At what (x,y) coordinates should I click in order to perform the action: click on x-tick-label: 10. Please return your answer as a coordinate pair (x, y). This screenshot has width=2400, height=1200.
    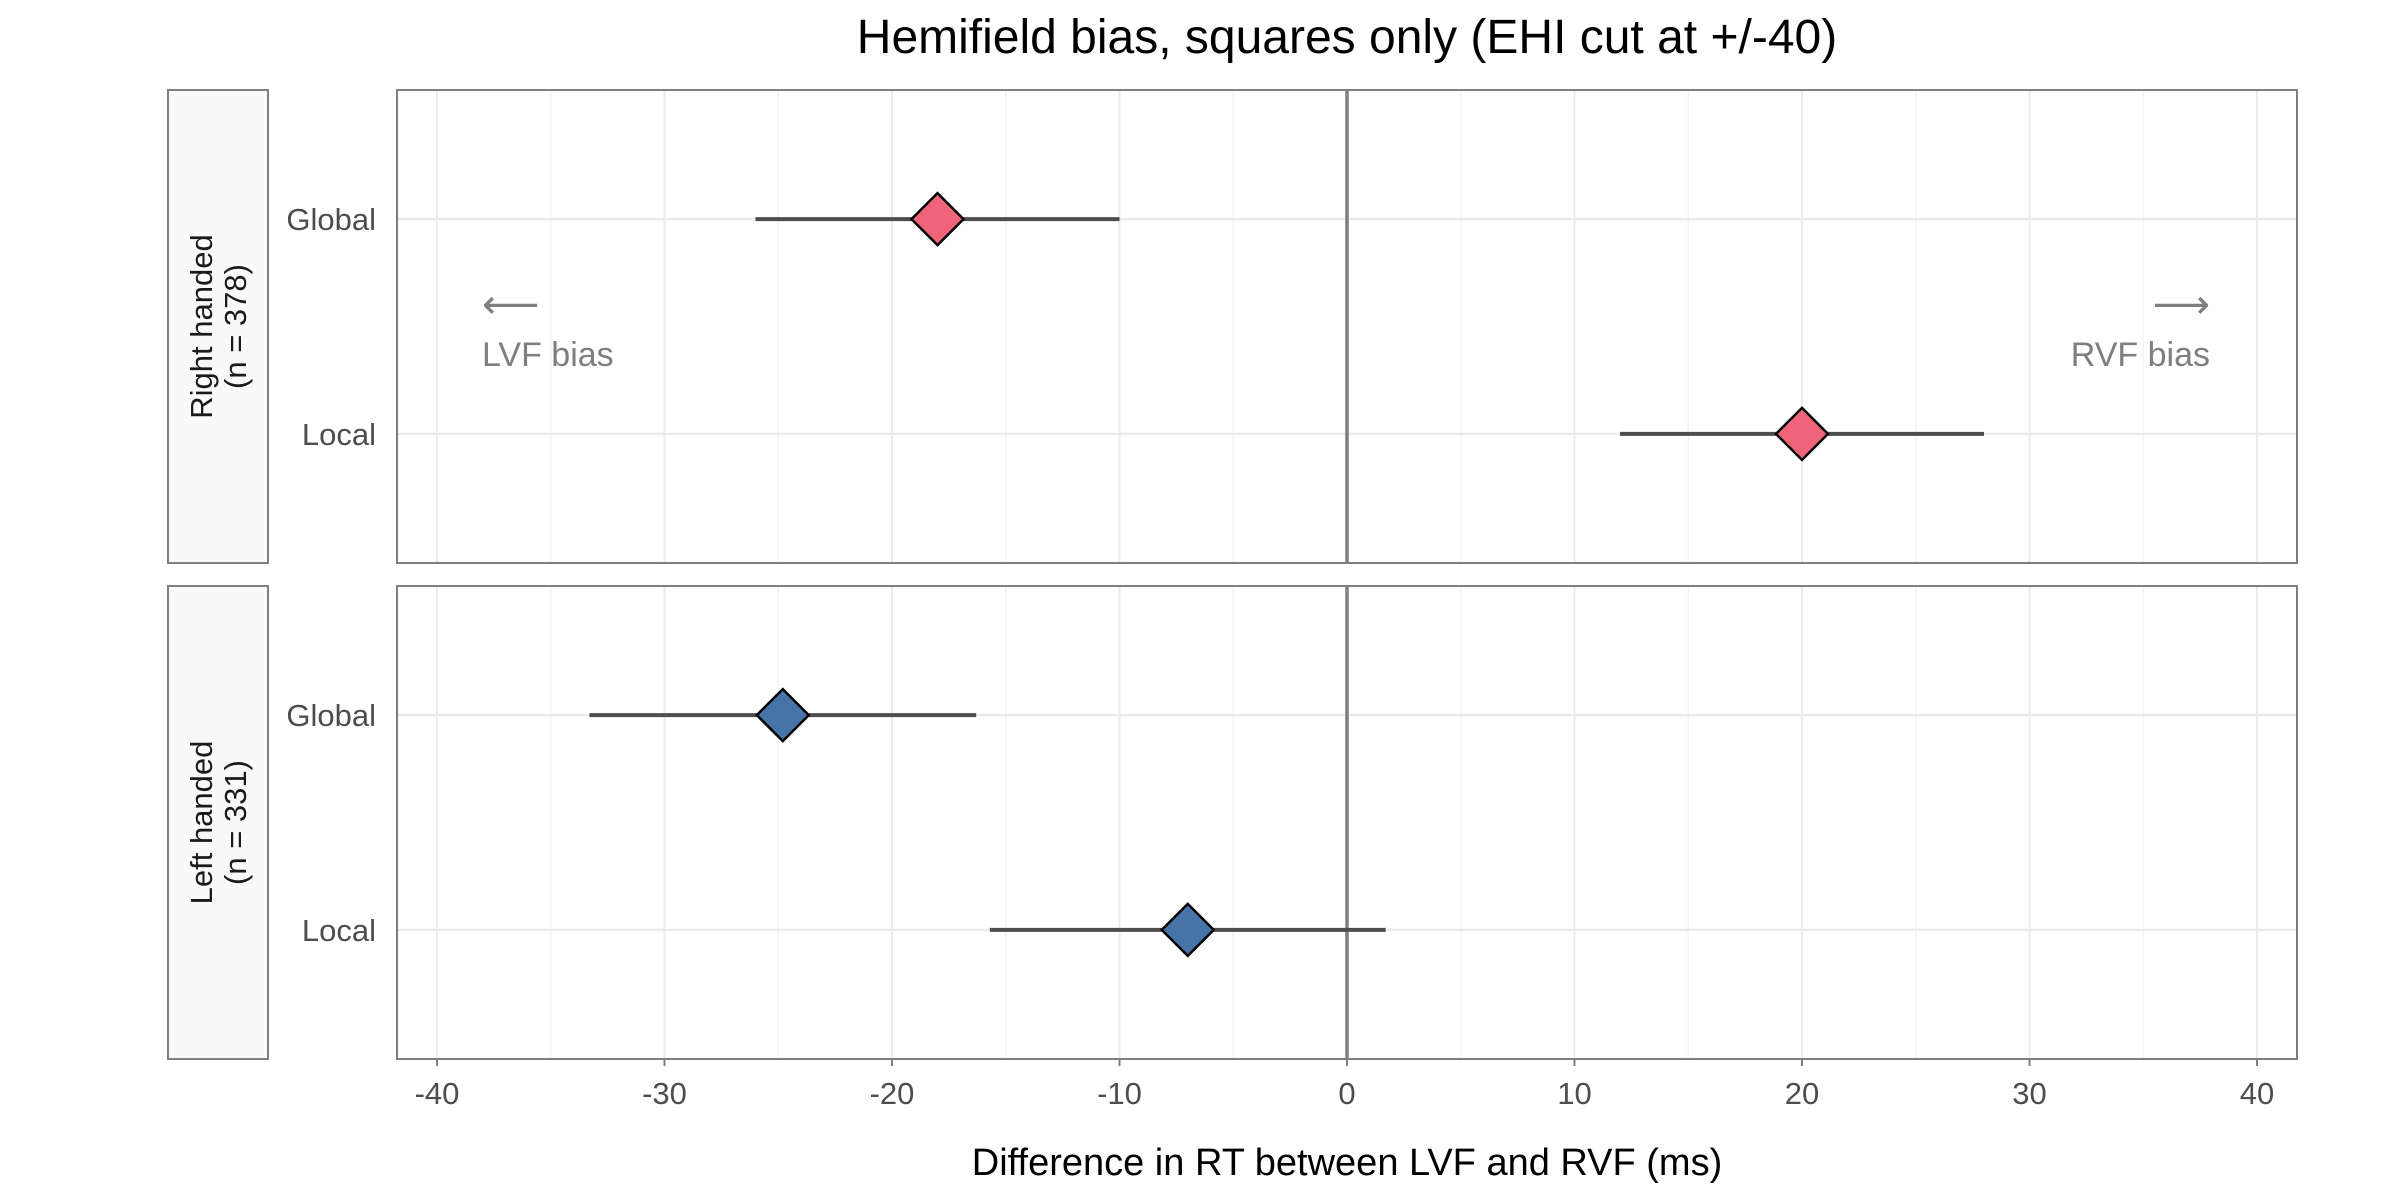
    Looking at the image, I should click on (1574, 1093).